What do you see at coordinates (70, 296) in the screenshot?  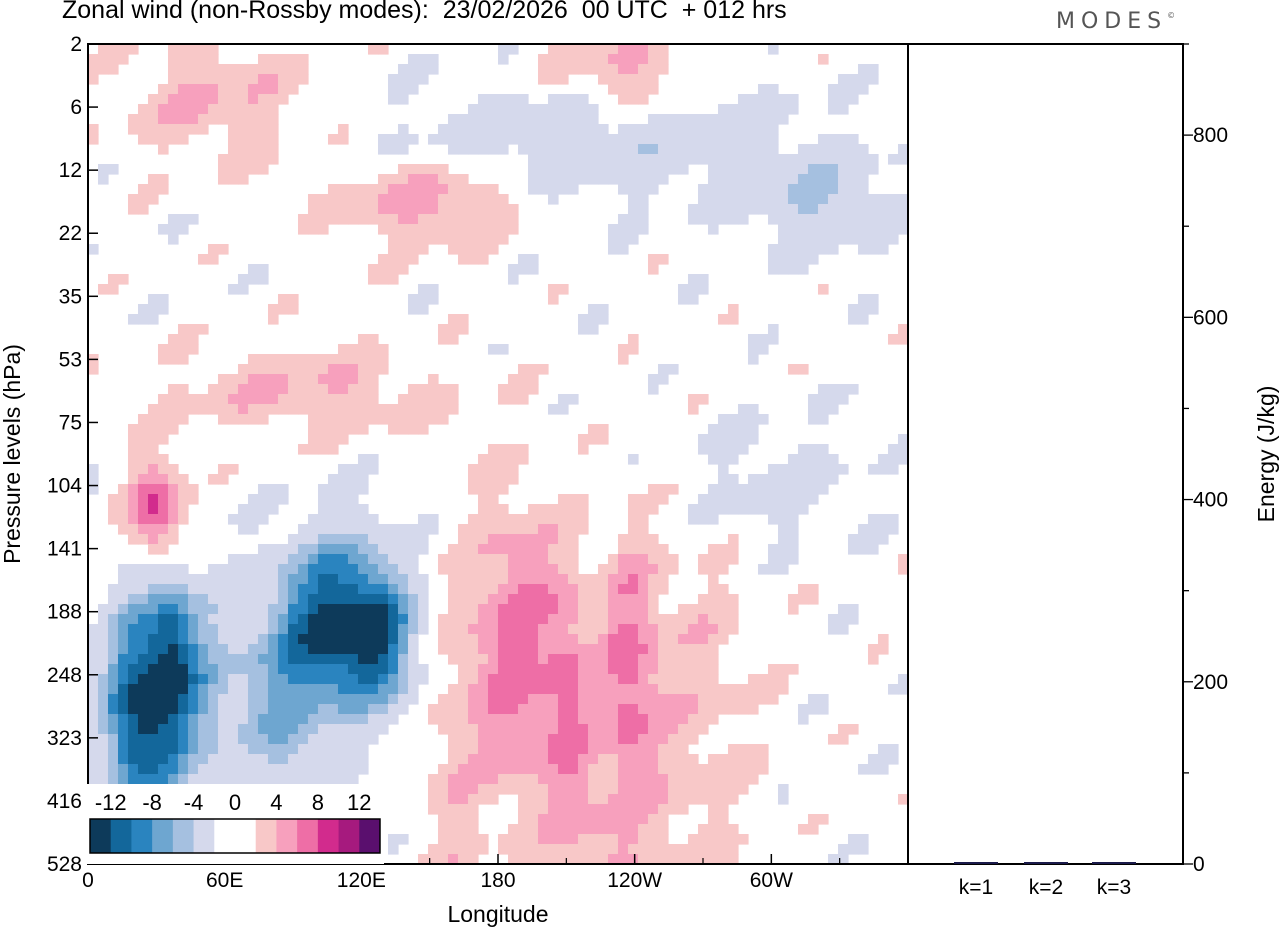 I see `y-tick-label: 35` at bounding box center [70, 296].